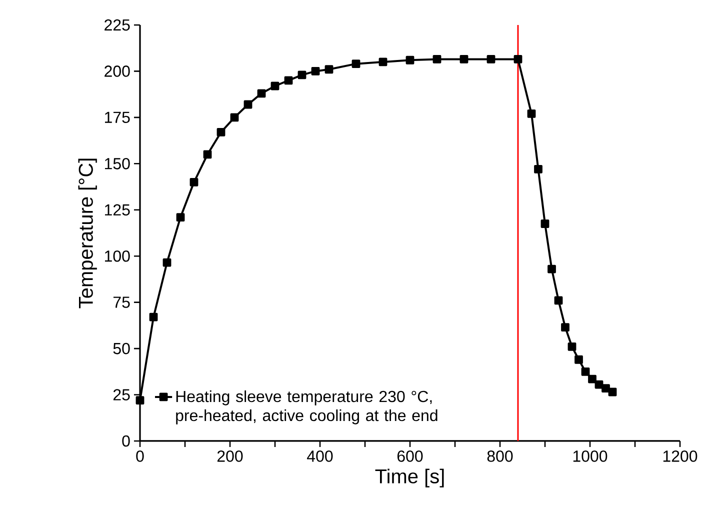 The width and height of the screenshot is (705, 518). I want to click on y-tick-label: 100, so click(117, 256).